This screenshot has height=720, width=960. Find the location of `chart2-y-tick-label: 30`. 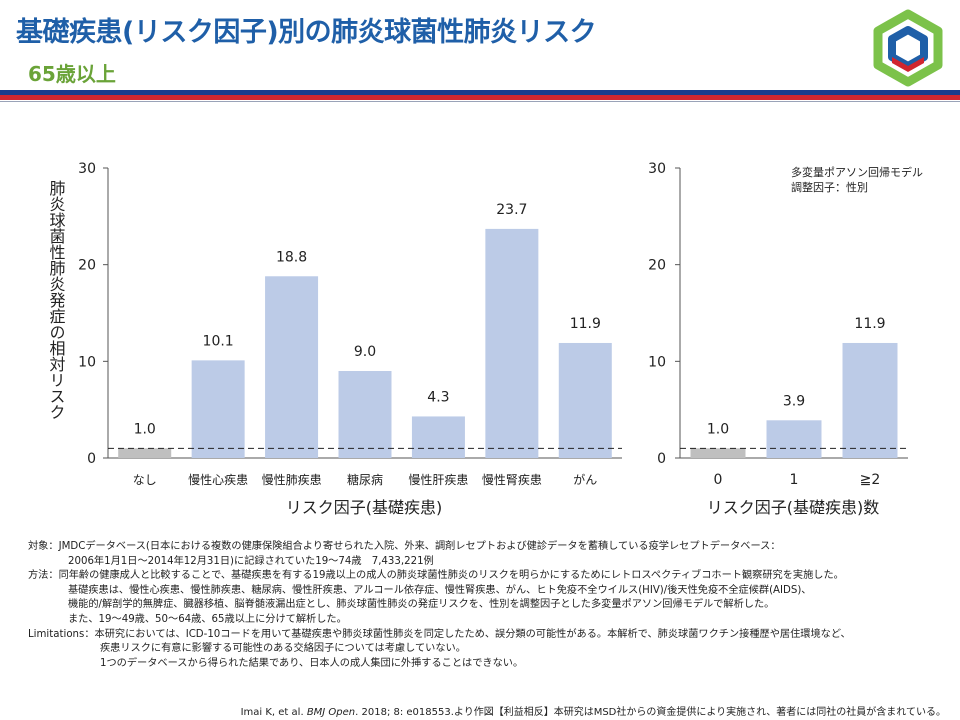

chart2-y-tick-label: 30 is located at coordinates (657, 169).